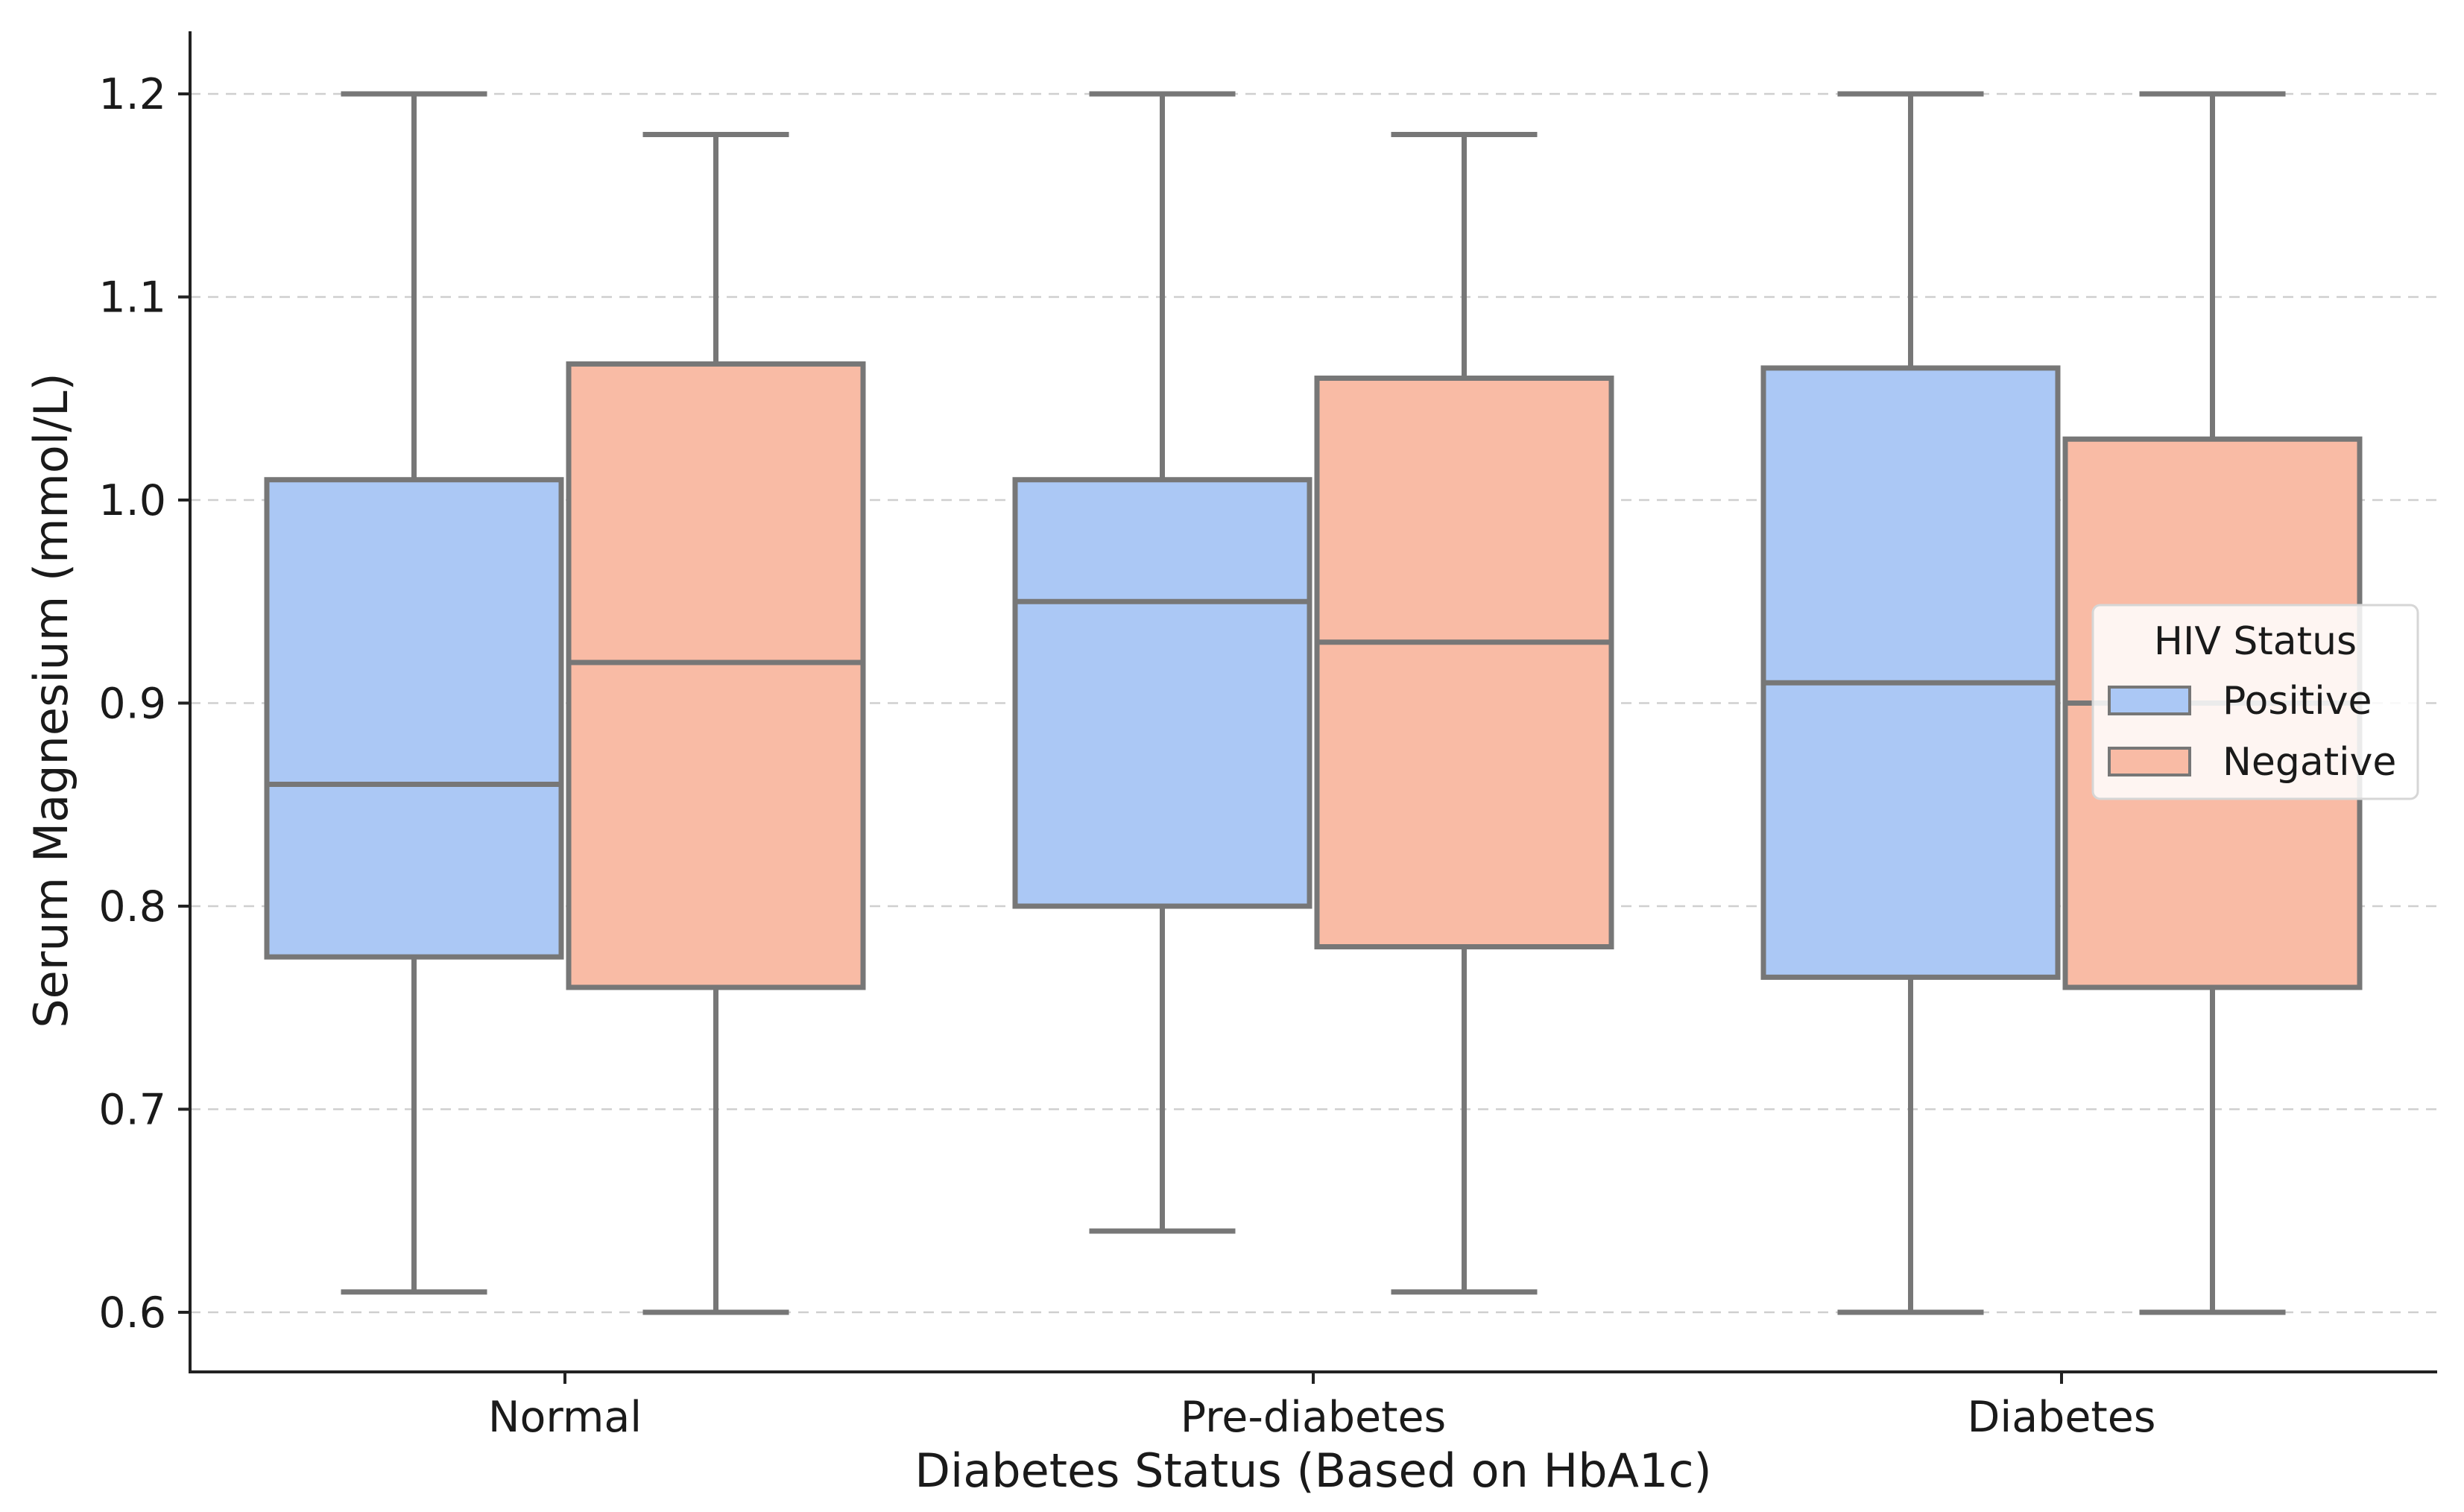 This screenshot has height=1512, width=2464. I want to click on y-tick-label: 1.1, so click(132, 298).